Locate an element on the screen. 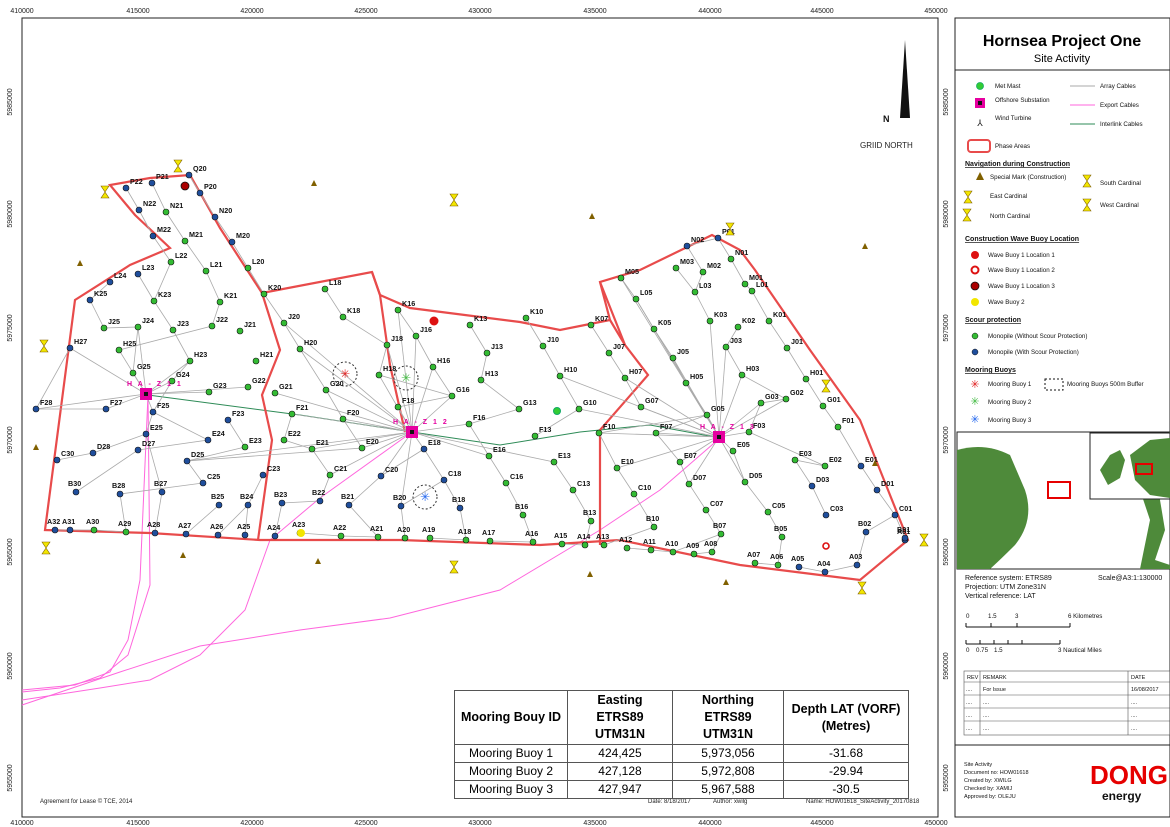 The width and height of the screenshot is (1170, 827). map-author: Author: xwilg is located at coordinates (730, 802).